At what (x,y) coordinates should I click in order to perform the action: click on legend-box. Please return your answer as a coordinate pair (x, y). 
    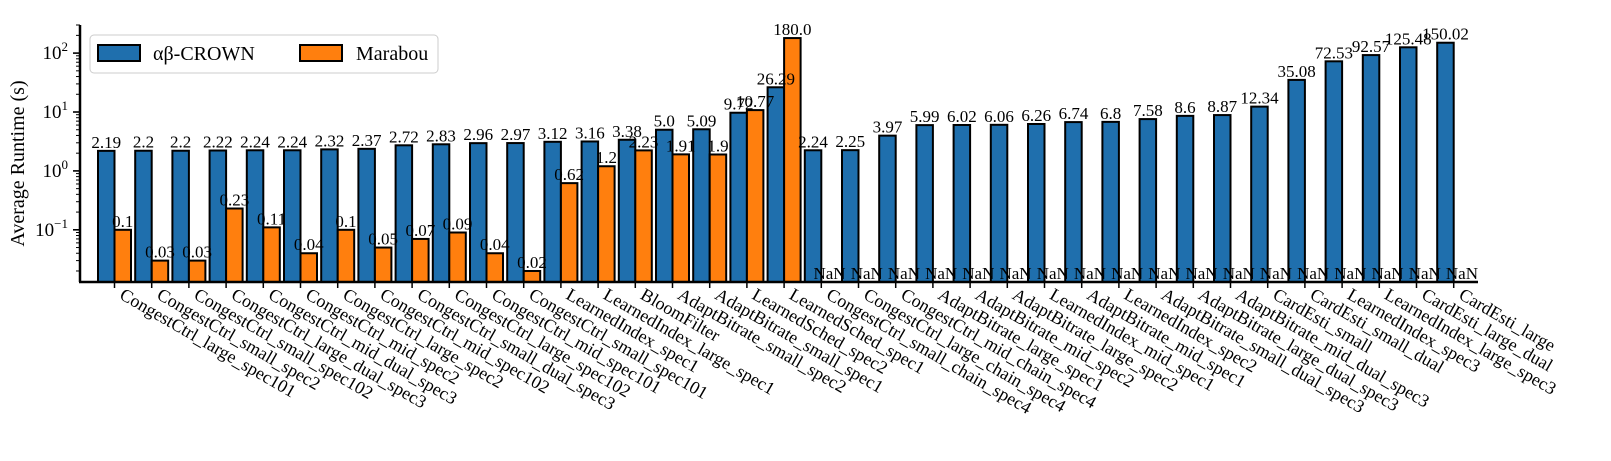
    Looking at the image, I should click on (264, 54).